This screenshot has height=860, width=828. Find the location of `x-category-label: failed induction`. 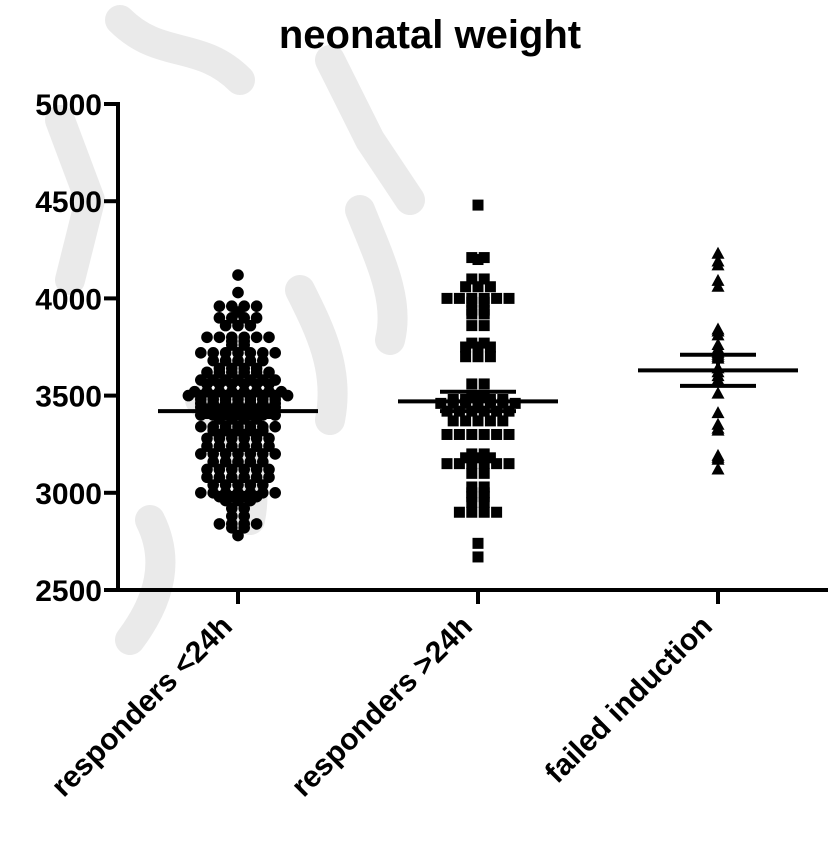

x-category-label: failed induction is located at coordinates (629, 700).